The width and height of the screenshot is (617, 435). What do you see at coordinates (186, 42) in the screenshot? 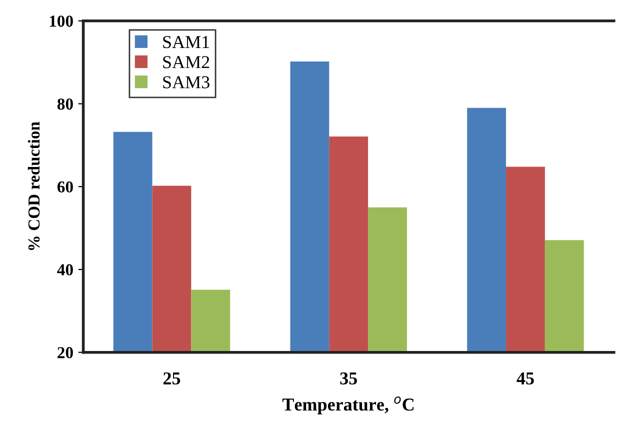
I see `legend-label: SAM1` at bounding box center [186, 42].